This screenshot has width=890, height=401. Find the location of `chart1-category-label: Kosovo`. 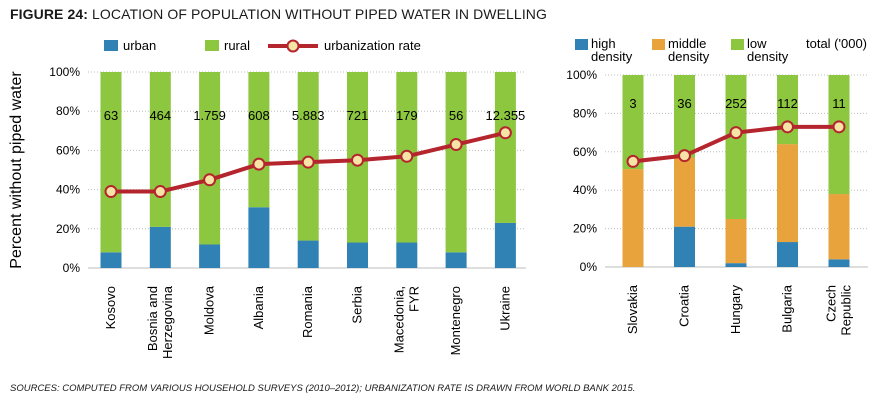

chart1-category-label: Kosovo is located at coordinates (110, 307).